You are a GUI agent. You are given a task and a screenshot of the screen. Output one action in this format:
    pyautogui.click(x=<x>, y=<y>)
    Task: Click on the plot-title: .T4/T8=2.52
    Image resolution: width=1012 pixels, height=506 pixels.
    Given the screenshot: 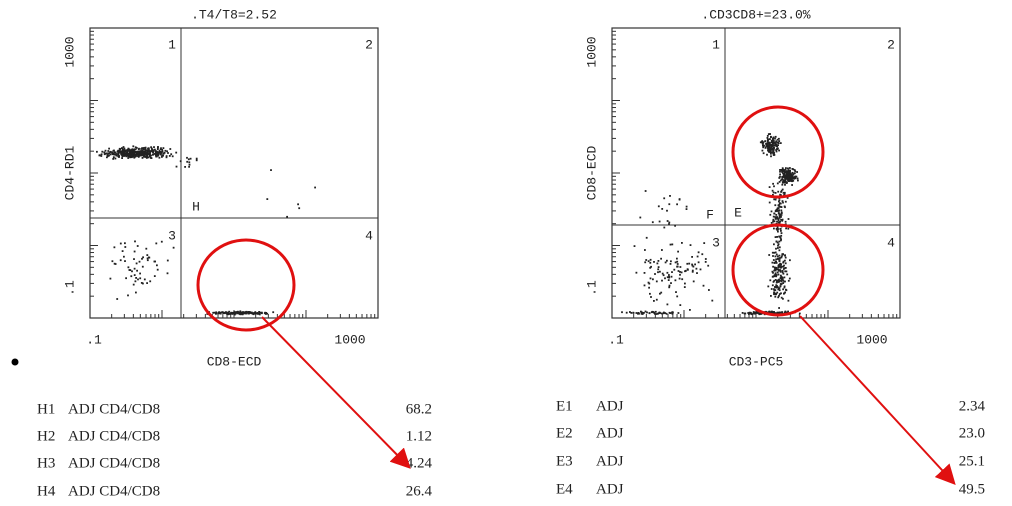 What is the action you would take?
    pyautogui.click(x=234, y=14)
    